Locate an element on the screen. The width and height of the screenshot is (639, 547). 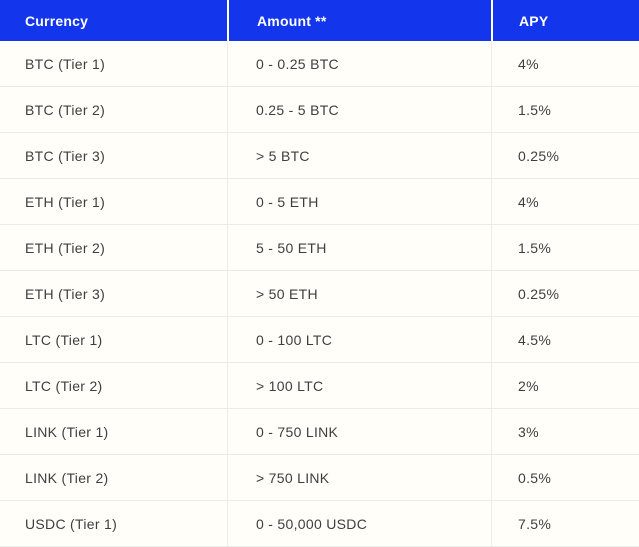
cell-apy: 3% is located at coordinates (565, 431).